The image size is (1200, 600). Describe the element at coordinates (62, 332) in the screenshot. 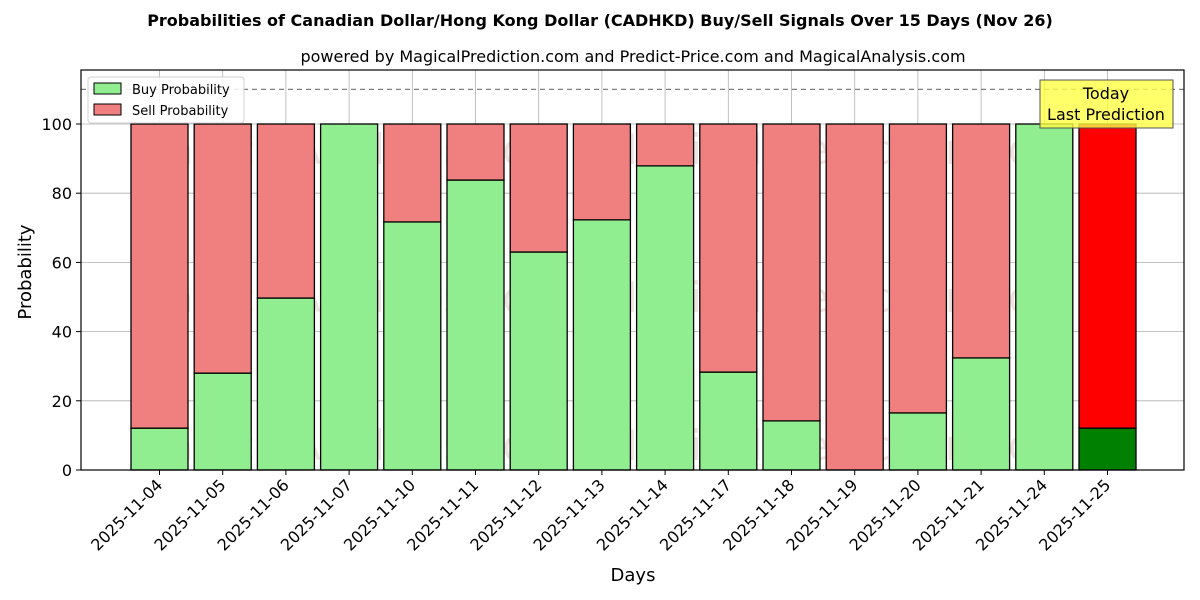

I see `y-tick-label: 40` at that location.